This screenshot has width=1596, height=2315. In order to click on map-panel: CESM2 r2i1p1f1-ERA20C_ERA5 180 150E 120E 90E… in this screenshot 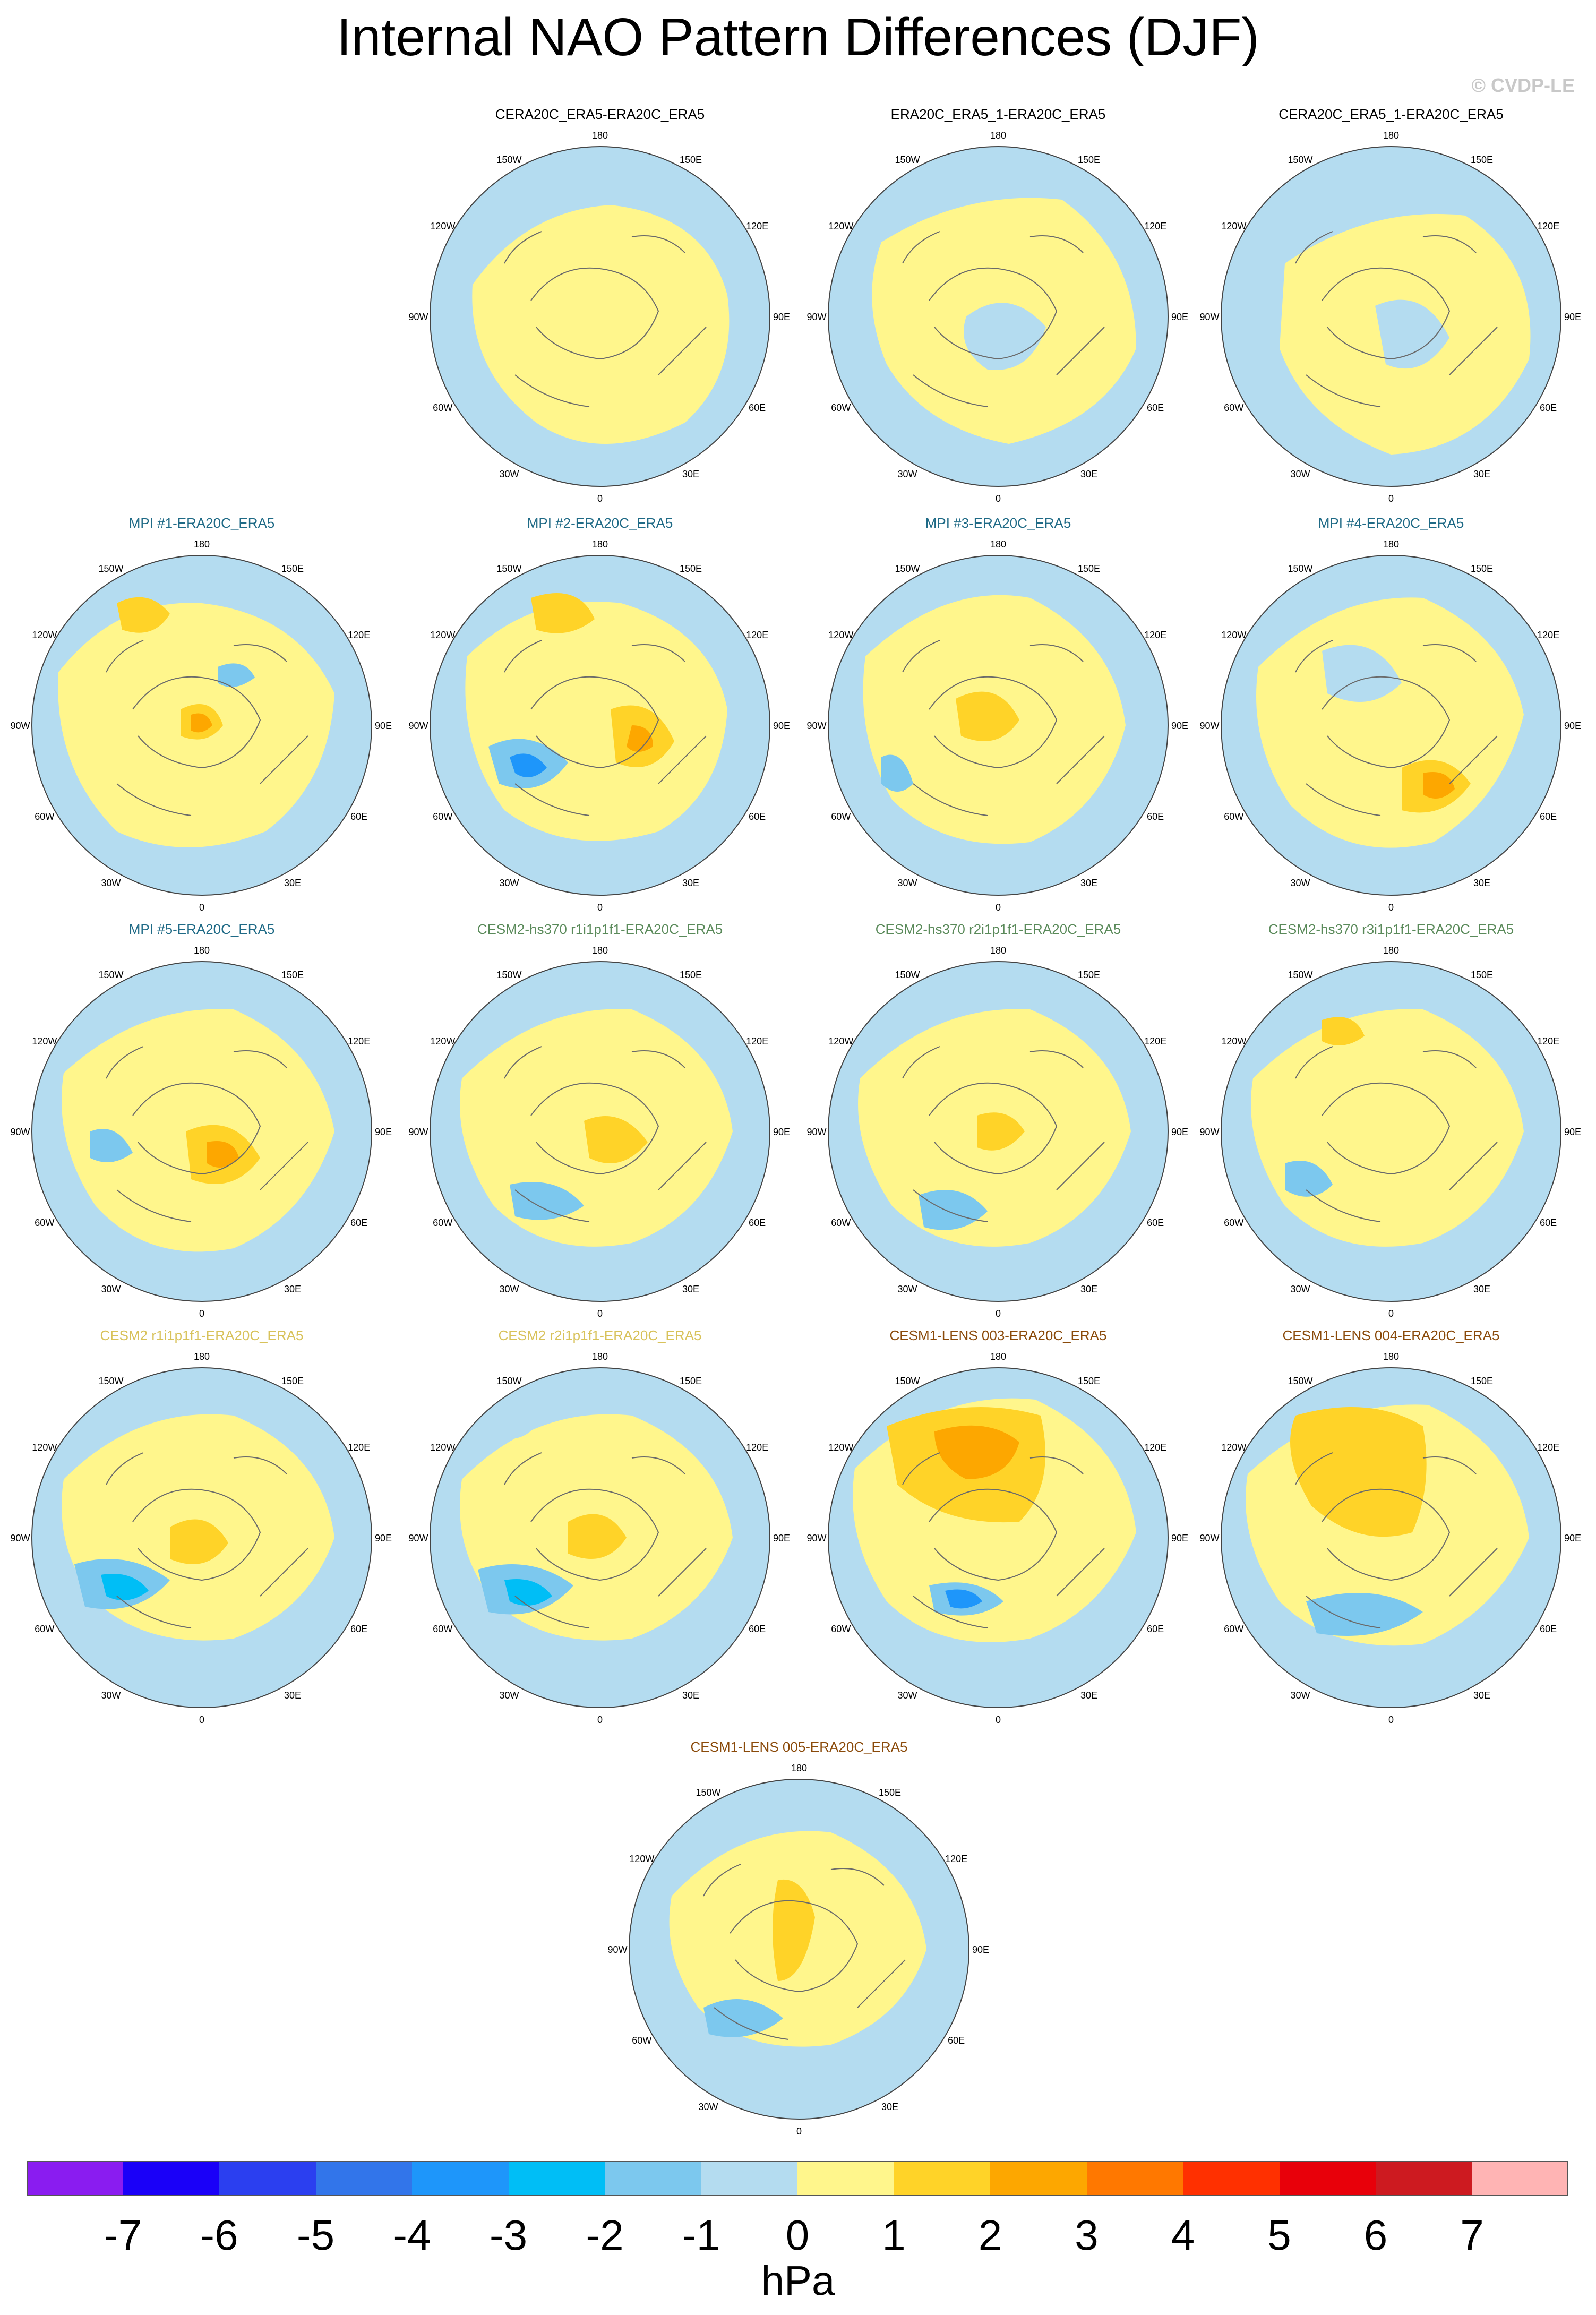, I will do `click(600, 1529)`.